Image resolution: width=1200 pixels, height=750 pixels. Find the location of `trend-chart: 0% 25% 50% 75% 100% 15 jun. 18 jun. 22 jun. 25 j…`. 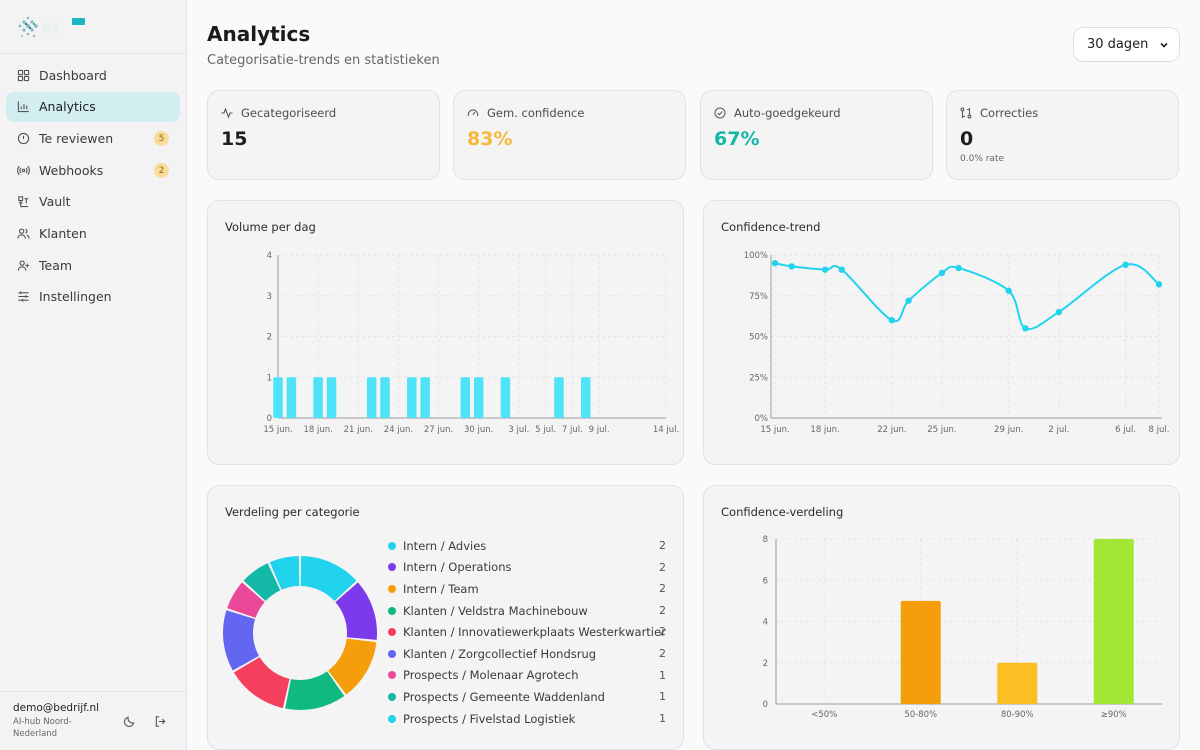

trend-chart: 0% 25% 50% 75% 100% 15 jun. 18 jun. 22 jun. 25 j… is located at coordinates (957, 343).